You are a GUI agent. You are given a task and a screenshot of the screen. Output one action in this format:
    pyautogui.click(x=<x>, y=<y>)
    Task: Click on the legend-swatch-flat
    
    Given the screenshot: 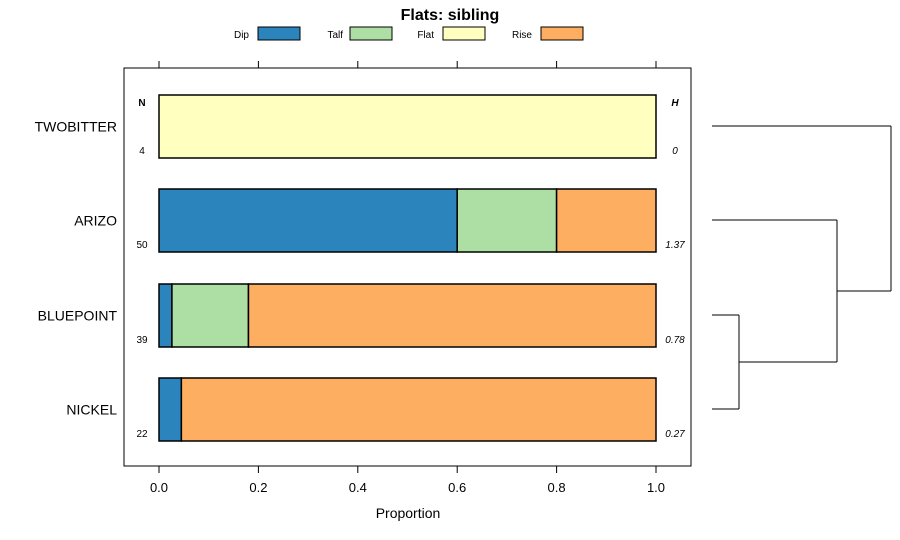 What is the action you would take?
    pyautogui.click(x=464, y=33)
    